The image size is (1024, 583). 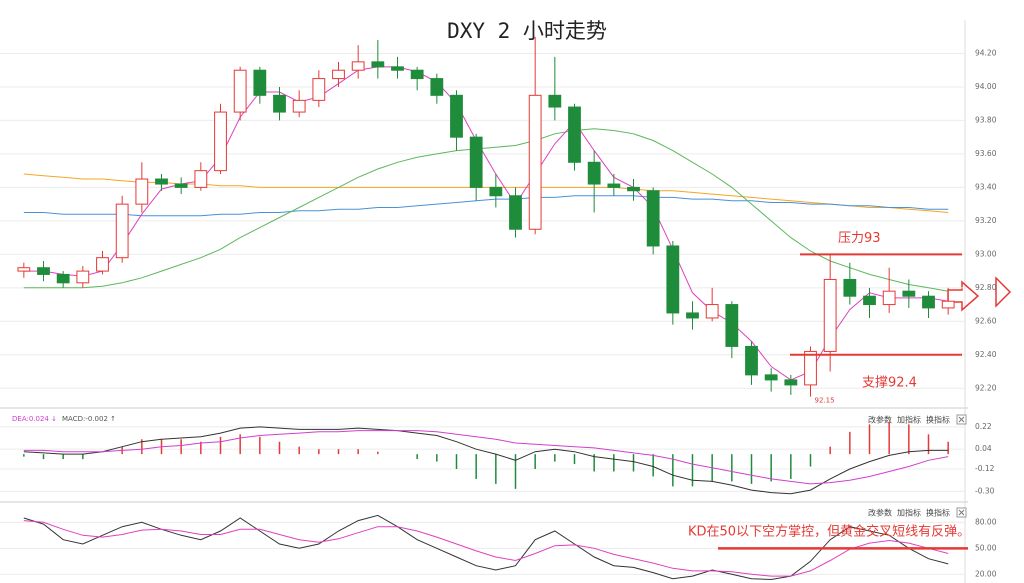 I want to click on y-tick-label: -0.12, so click(x=985, y=468).